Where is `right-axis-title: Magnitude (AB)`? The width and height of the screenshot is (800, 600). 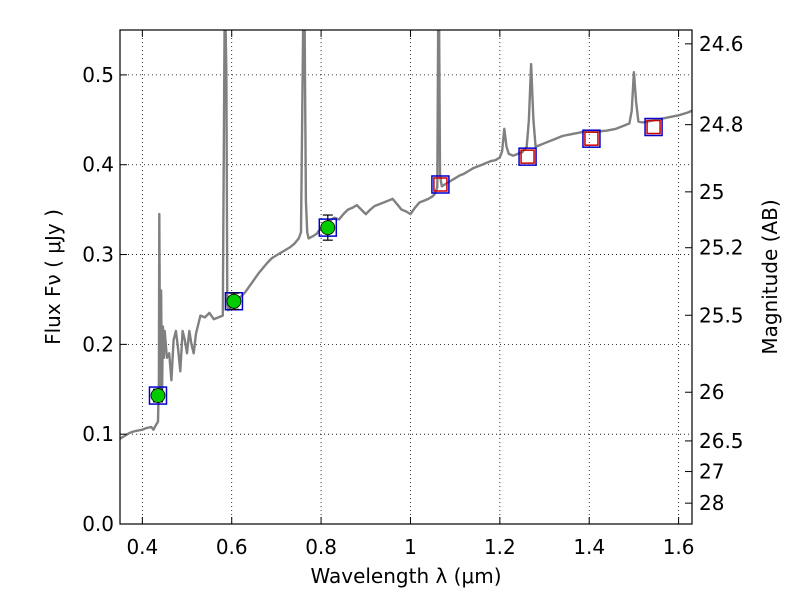
right-axis-title: Magnitude (AB) is located at coordinates (770, 276).